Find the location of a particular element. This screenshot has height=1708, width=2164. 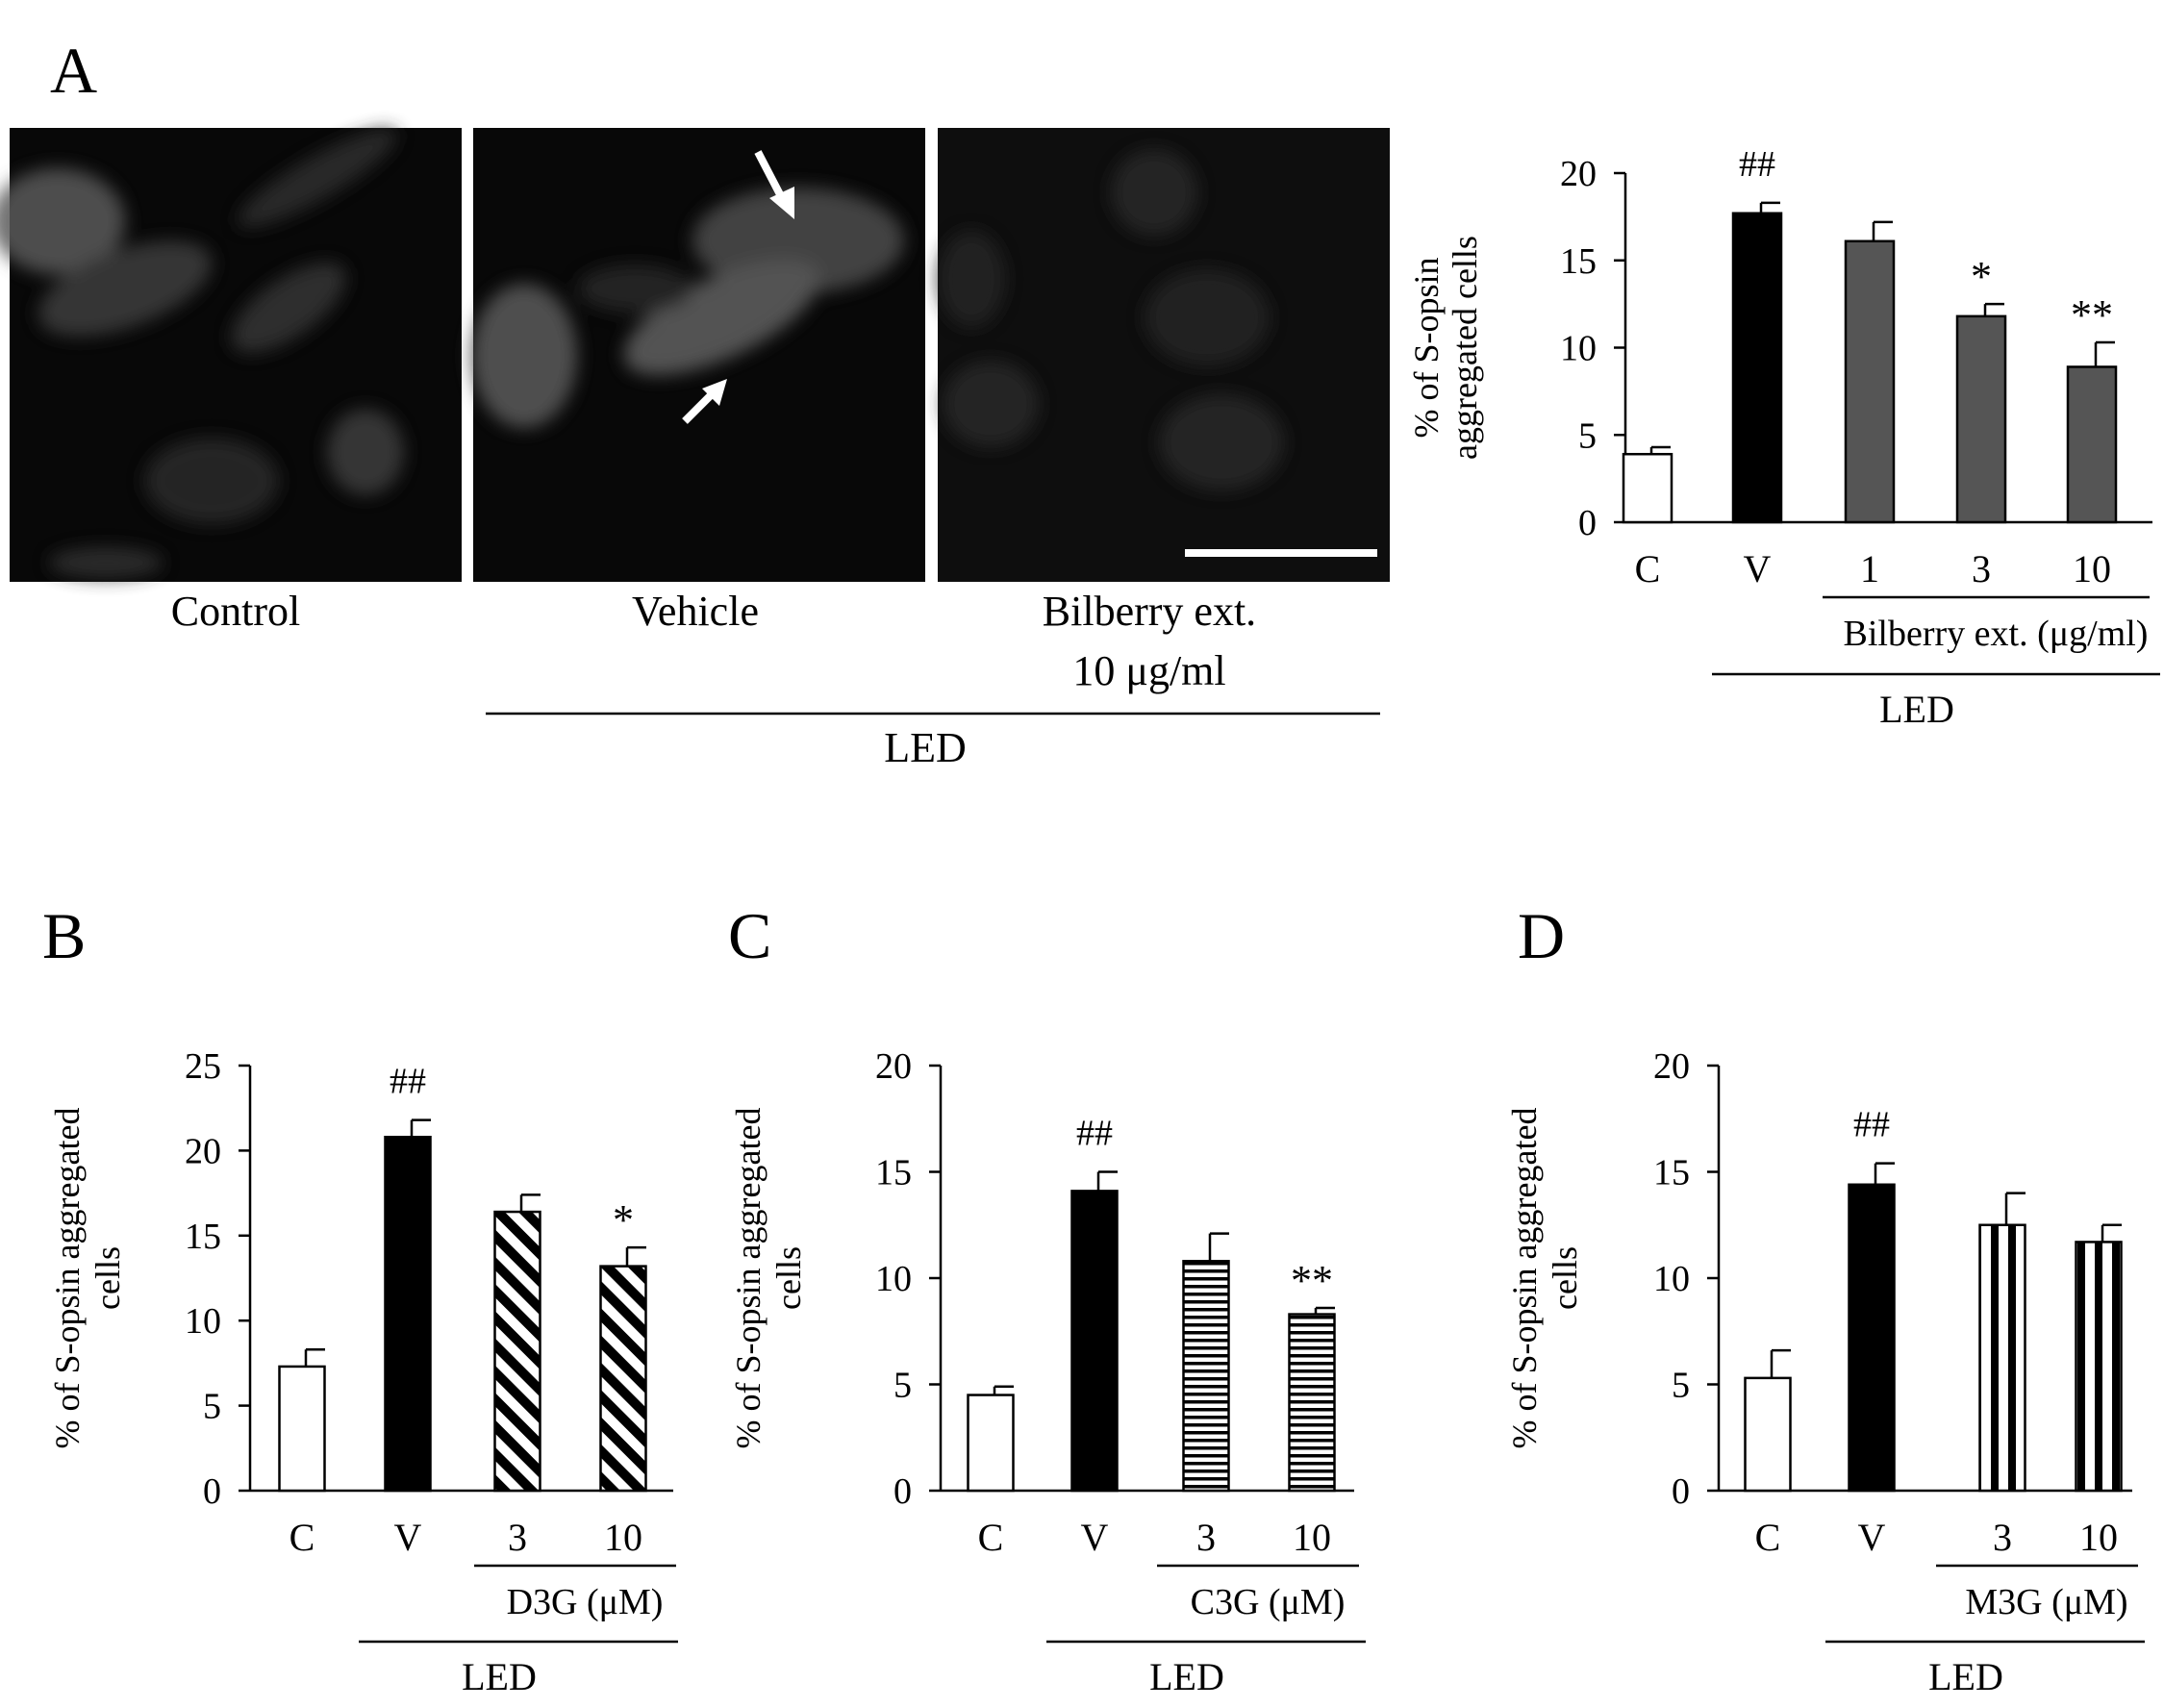

micrograph-label-bilberry: Bilberry ext. is located at coordinates (1149, 611).